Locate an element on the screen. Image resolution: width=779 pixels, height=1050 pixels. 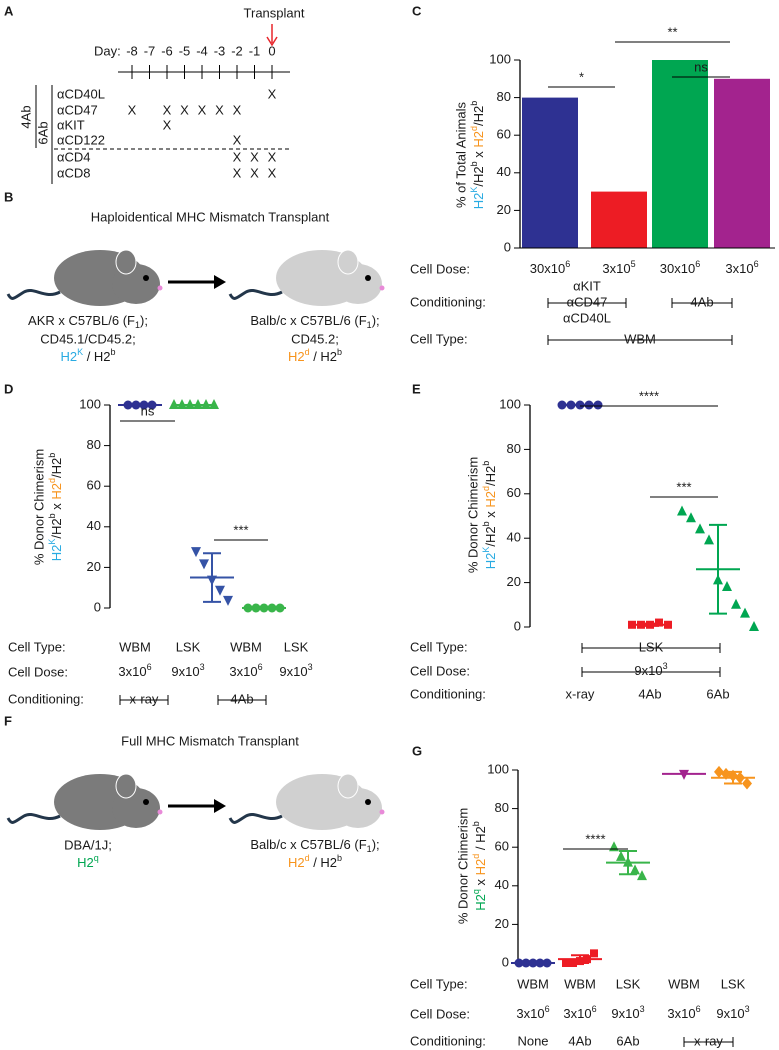
donor-text: DBA/1J; is located at coordinates (88, 844).